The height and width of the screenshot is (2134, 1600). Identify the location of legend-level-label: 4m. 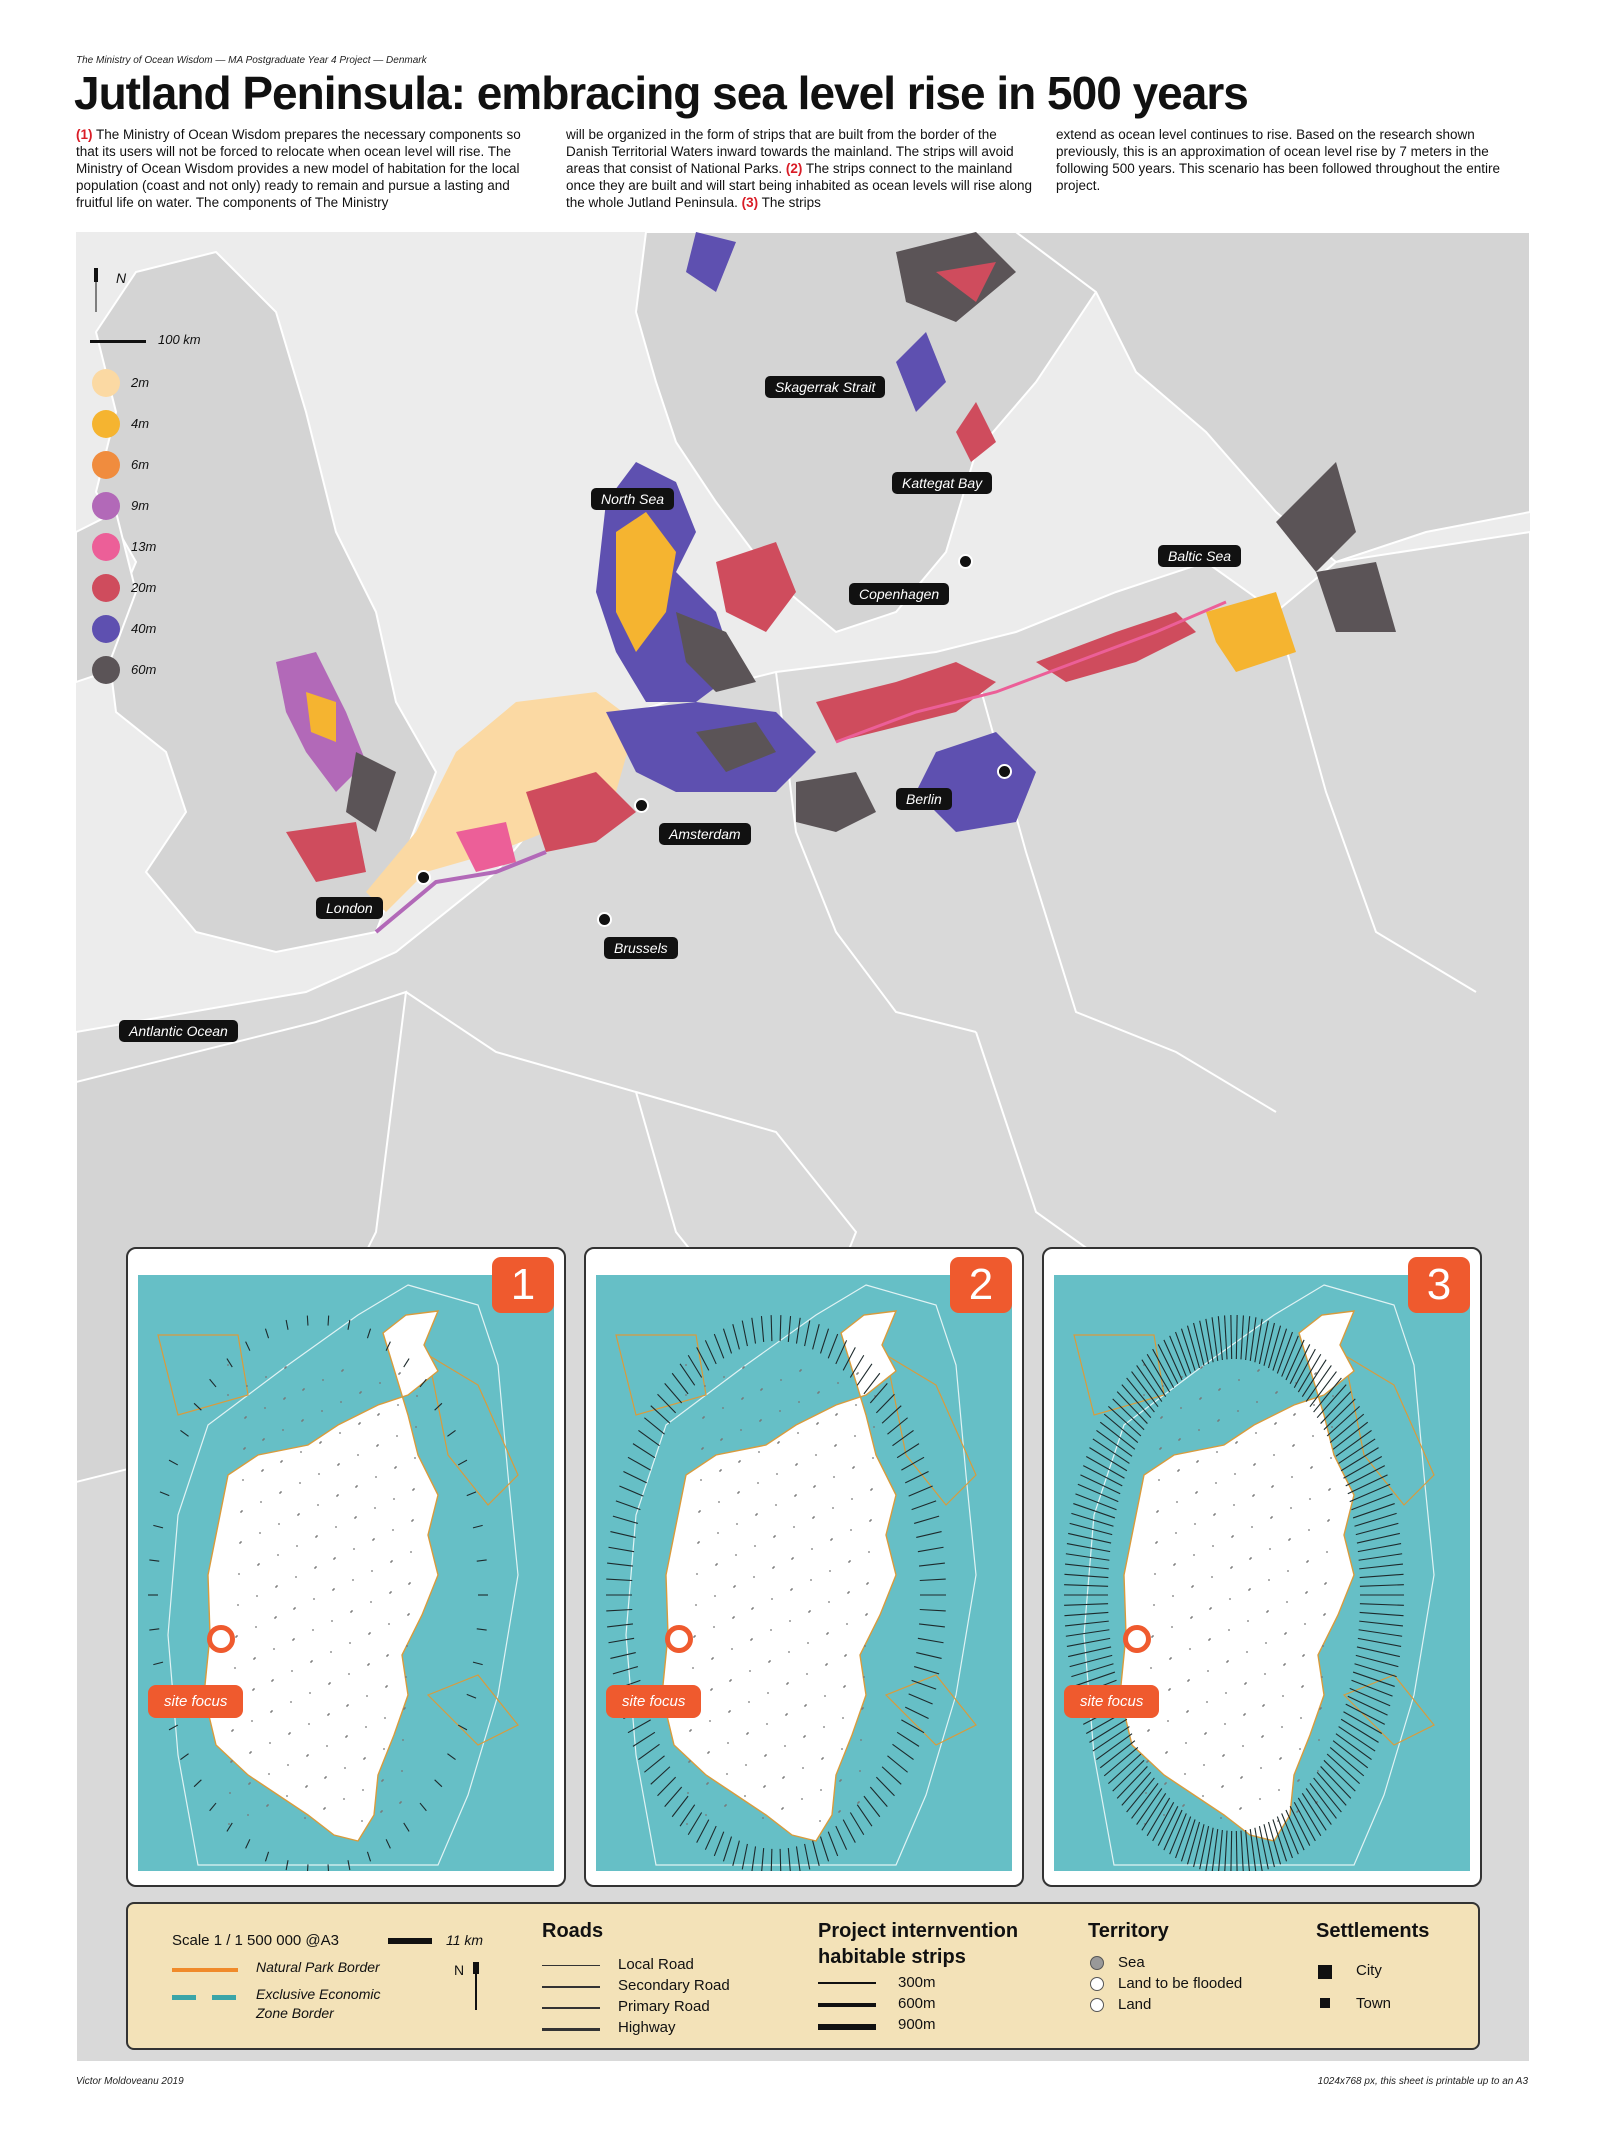
(140, 423).